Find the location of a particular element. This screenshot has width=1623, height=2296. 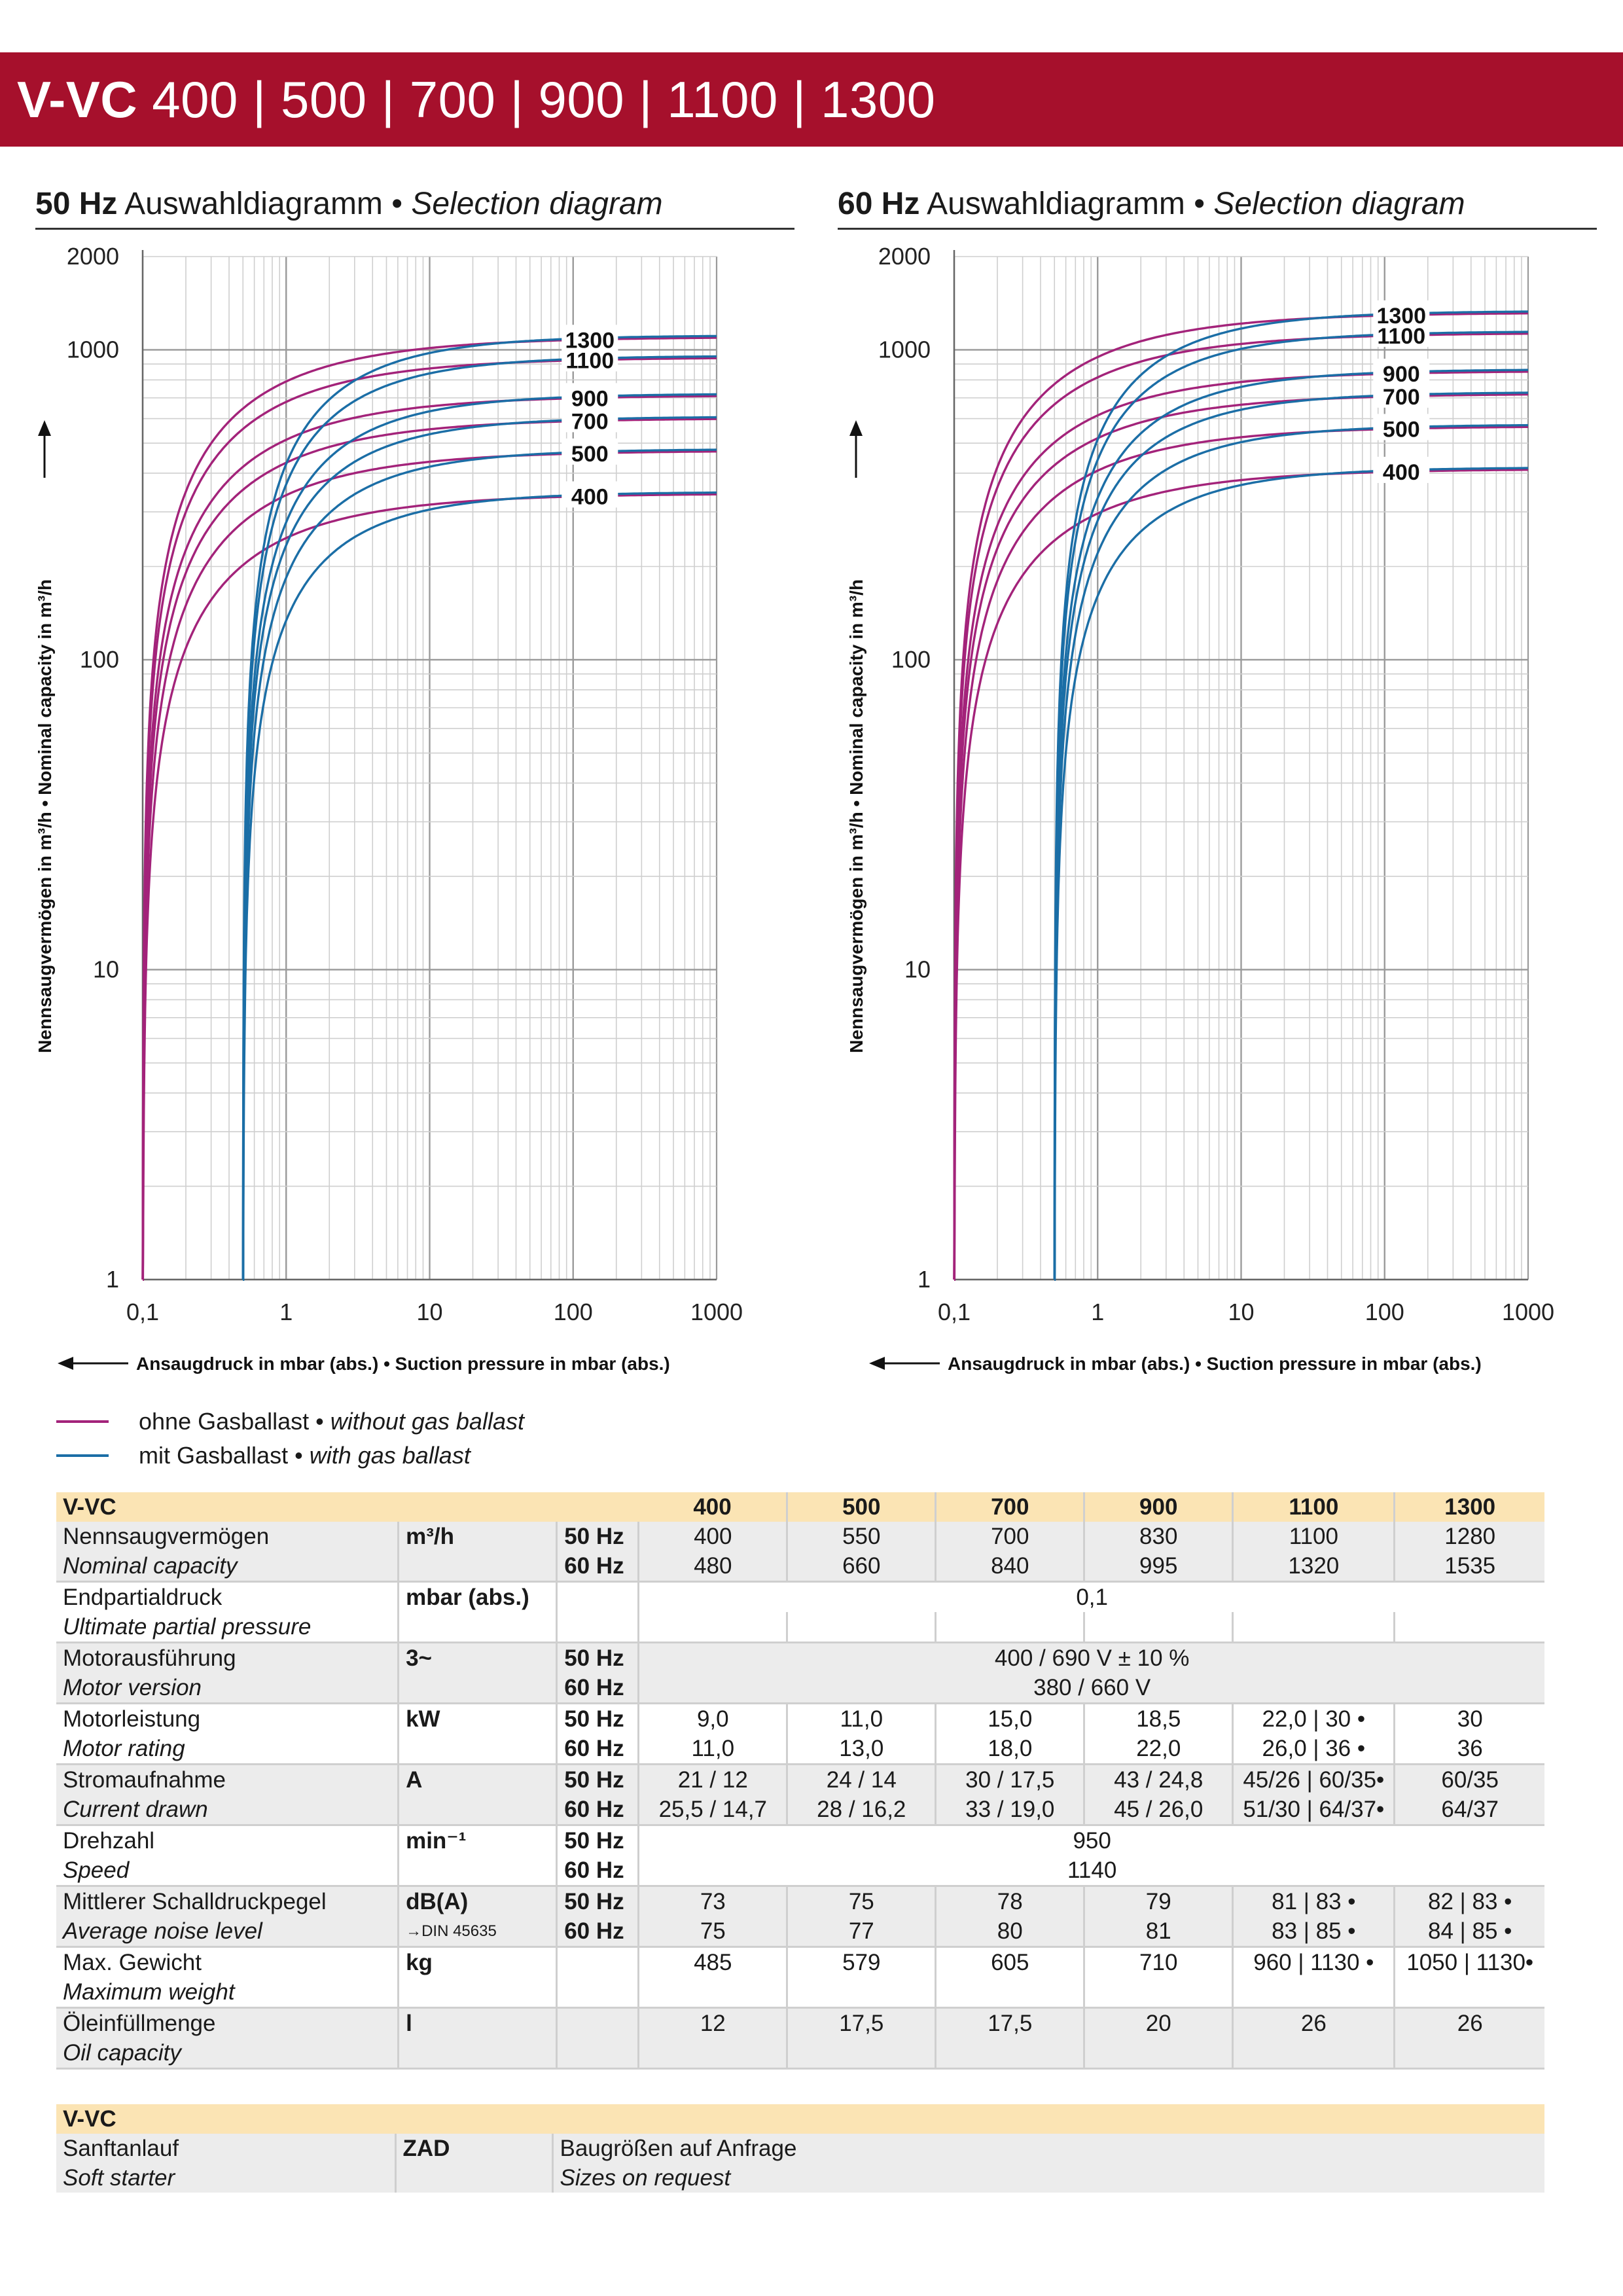

series-label: 700 is located at coordinates (590, 421).